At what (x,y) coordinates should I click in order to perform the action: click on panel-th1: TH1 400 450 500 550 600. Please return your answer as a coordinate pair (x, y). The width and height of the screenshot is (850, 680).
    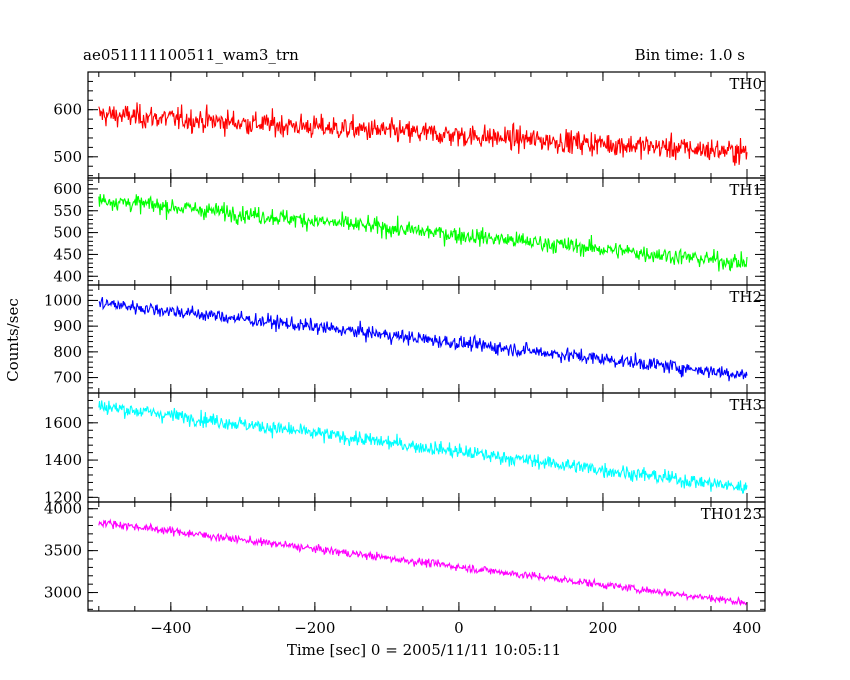
    Looking at the image, I should click on (409, 231).